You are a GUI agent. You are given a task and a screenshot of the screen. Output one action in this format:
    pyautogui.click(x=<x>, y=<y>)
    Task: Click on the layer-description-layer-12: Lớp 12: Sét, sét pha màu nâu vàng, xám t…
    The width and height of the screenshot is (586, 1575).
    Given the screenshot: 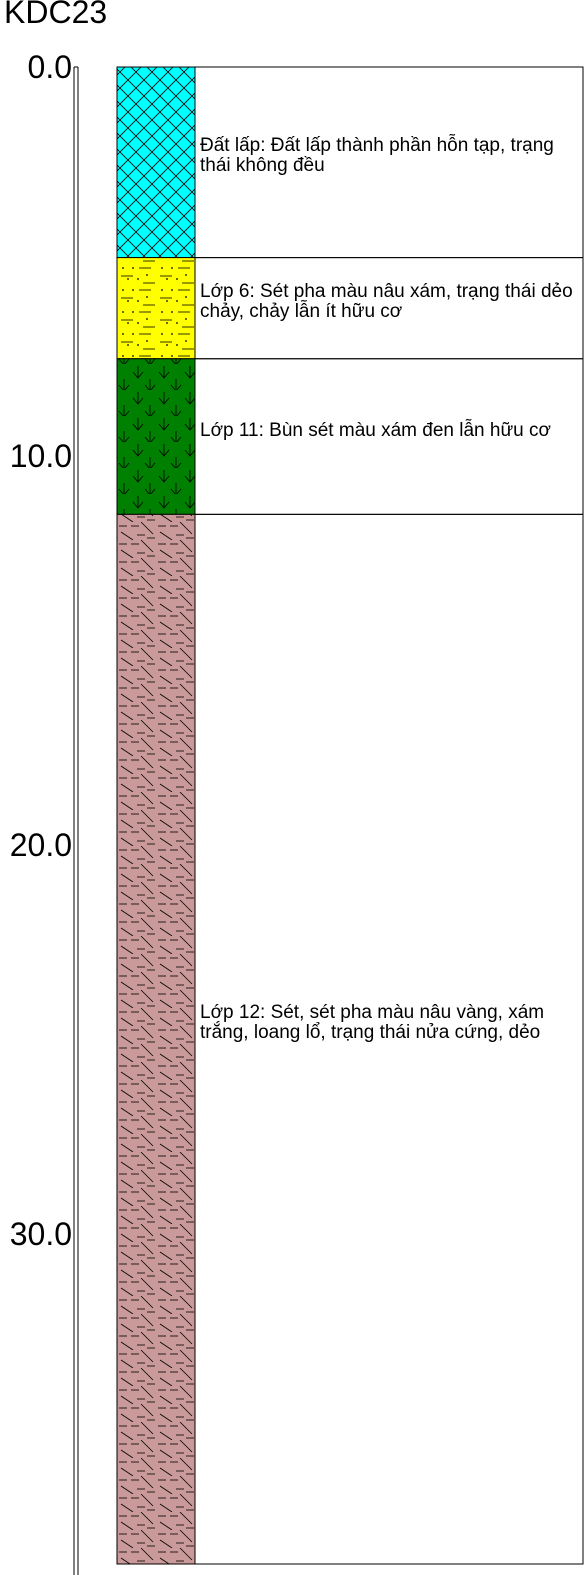 What is the action you would take?
    pyautogui.click(x=372, y=1023)
    